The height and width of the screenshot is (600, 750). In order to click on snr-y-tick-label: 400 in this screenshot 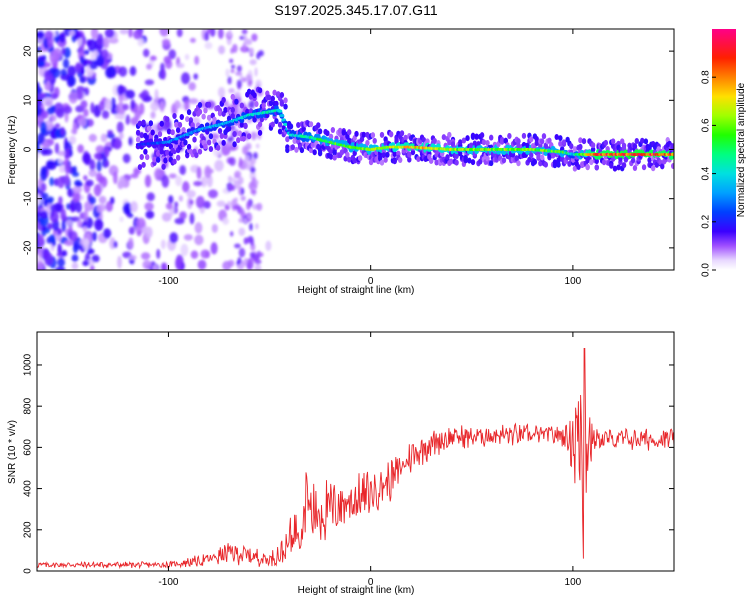, I will do `click(28, 488)`.